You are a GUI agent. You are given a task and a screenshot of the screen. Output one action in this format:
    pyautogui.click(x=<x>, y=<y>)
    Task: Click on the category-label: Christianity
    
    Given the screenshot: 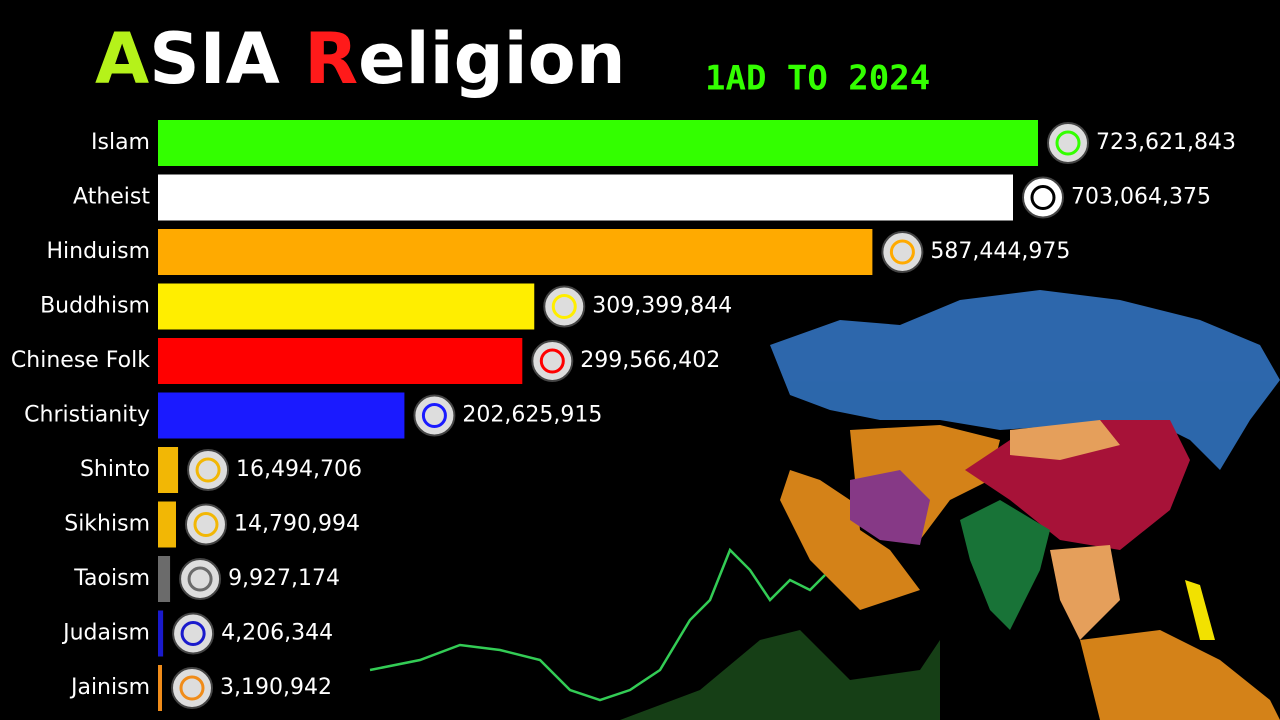 What is the action you would take?
    pyautogui.click(x=87, y=415)
    